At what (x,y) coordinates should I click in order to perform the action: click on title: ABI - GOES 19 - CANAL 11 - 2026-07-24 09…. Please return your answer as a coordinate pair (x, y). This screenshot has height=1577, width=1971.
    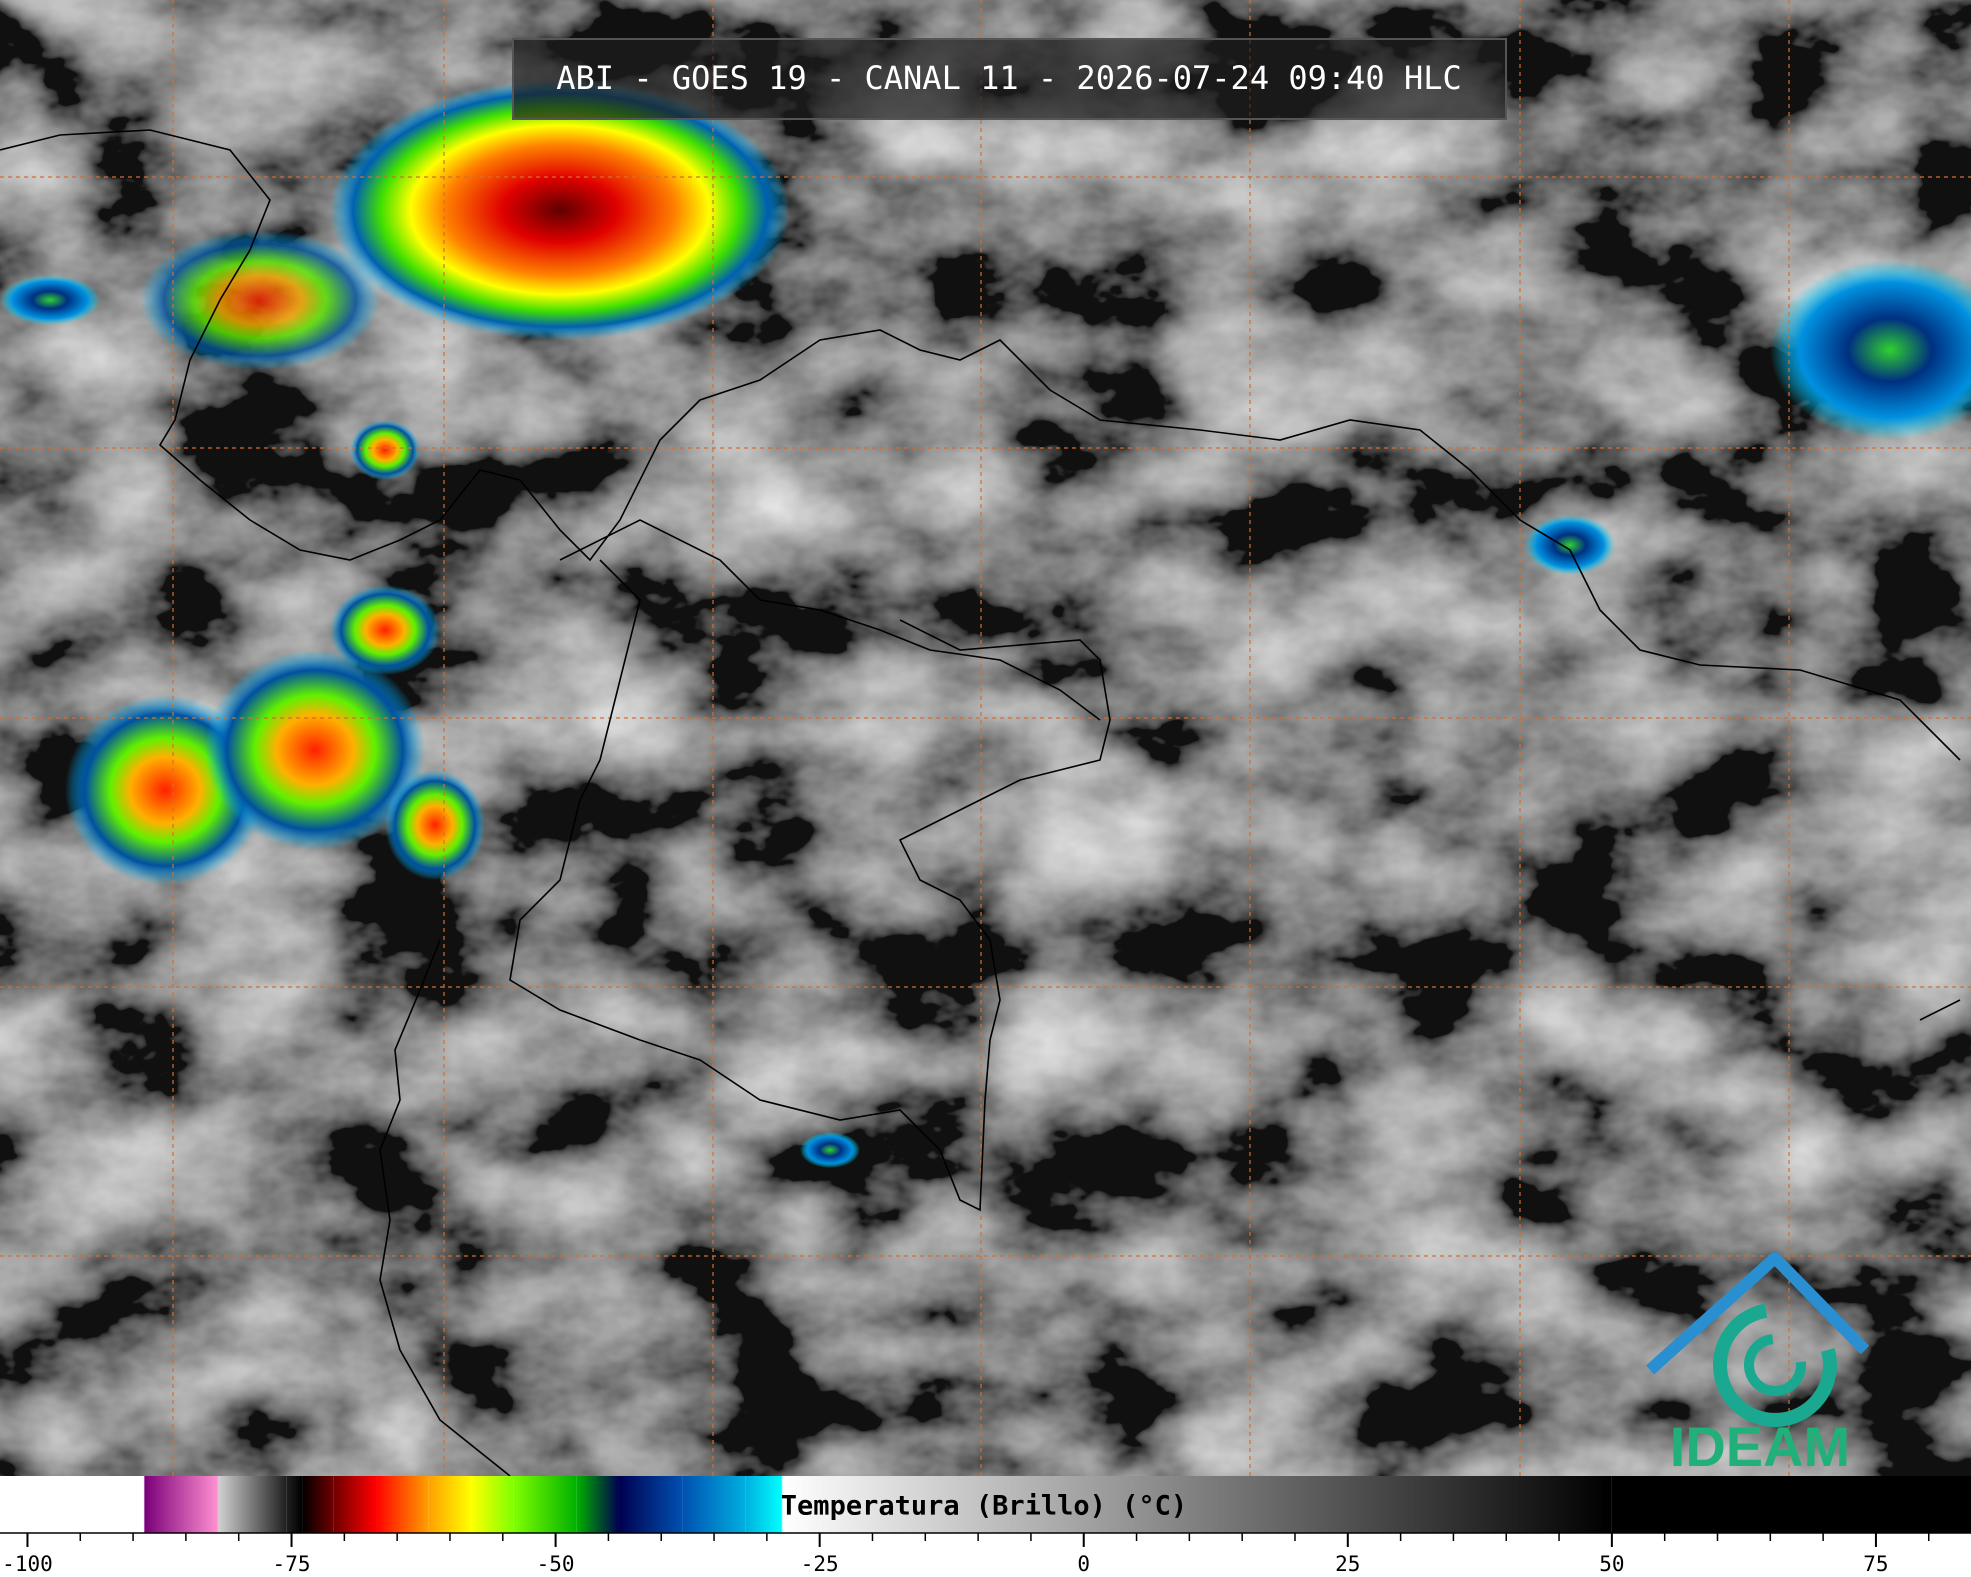
    Looking at the image, I should click on (1008, 78).